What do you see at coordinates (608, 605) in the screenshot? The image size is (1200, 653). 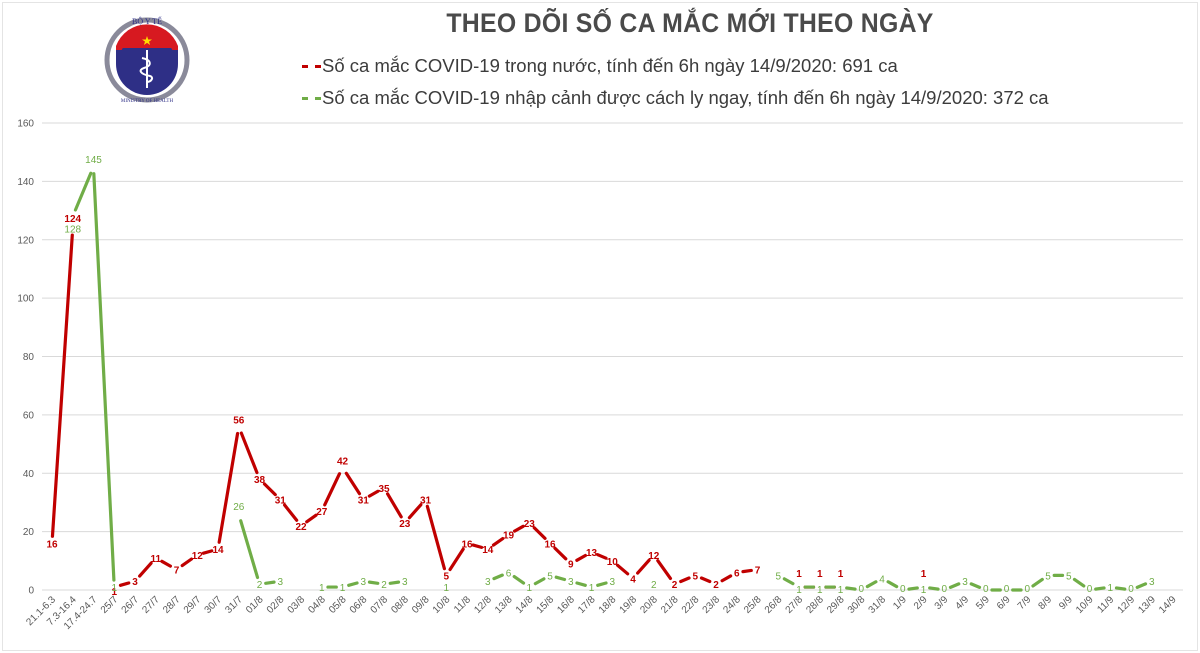 I see `x-tick-label: 18/8` at bounding box center [608, 605].